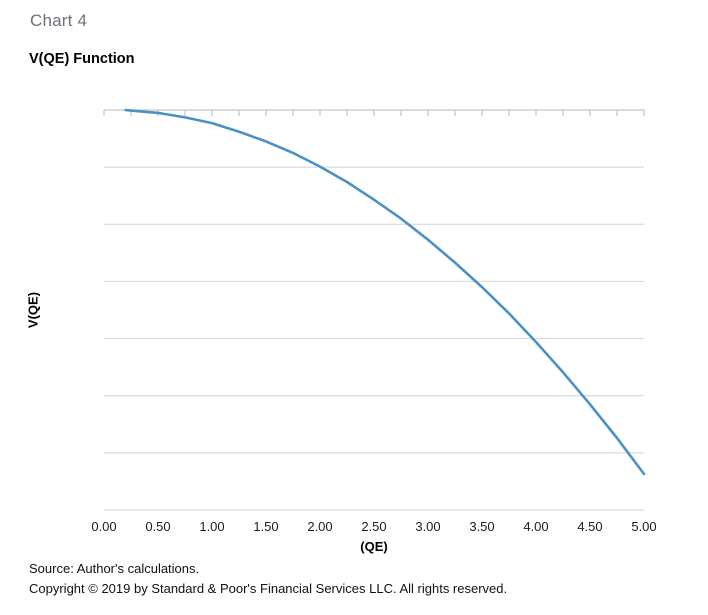  Describe the element at coordinates (114, 568) in the screenshot. I see `source-note: Source: Author's calculations.` at that location.